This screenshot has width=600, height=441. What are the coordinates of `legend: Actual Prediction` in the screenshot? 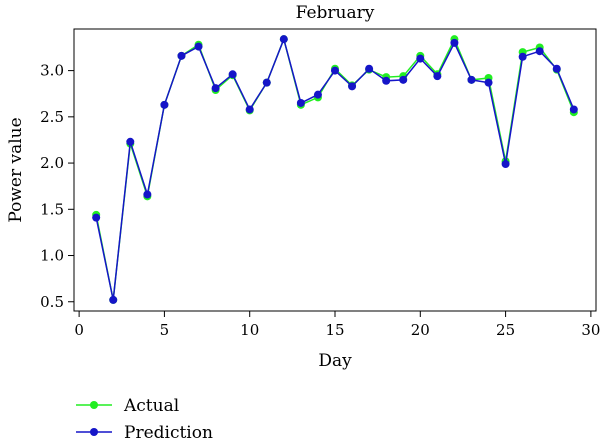 It's located at (144, 418).